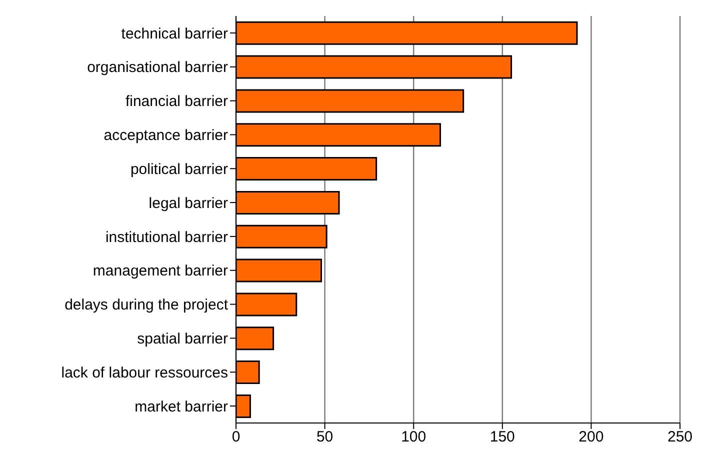 This screenshot has width=712, height=471. I want to click on y-tick-label: spatial barrier, so click(182, 339).